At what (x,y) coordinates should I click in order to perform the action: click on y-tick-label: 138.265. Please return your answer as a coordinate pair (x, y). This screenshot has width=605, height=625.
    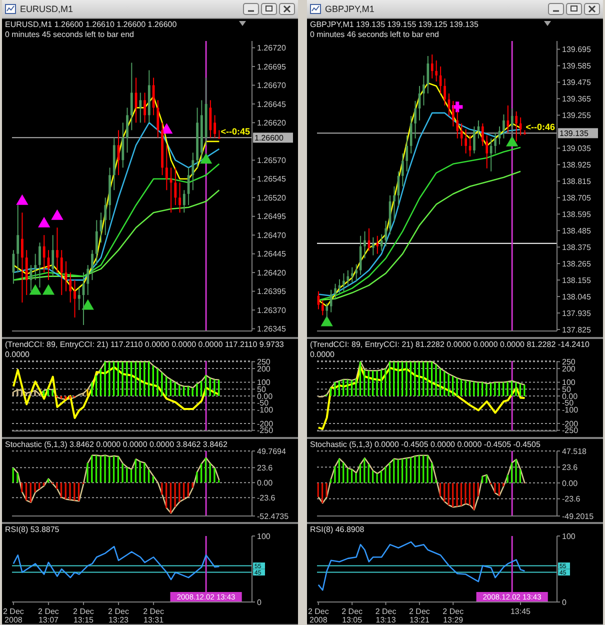
    Looking at the image, I should click on (577, 263).